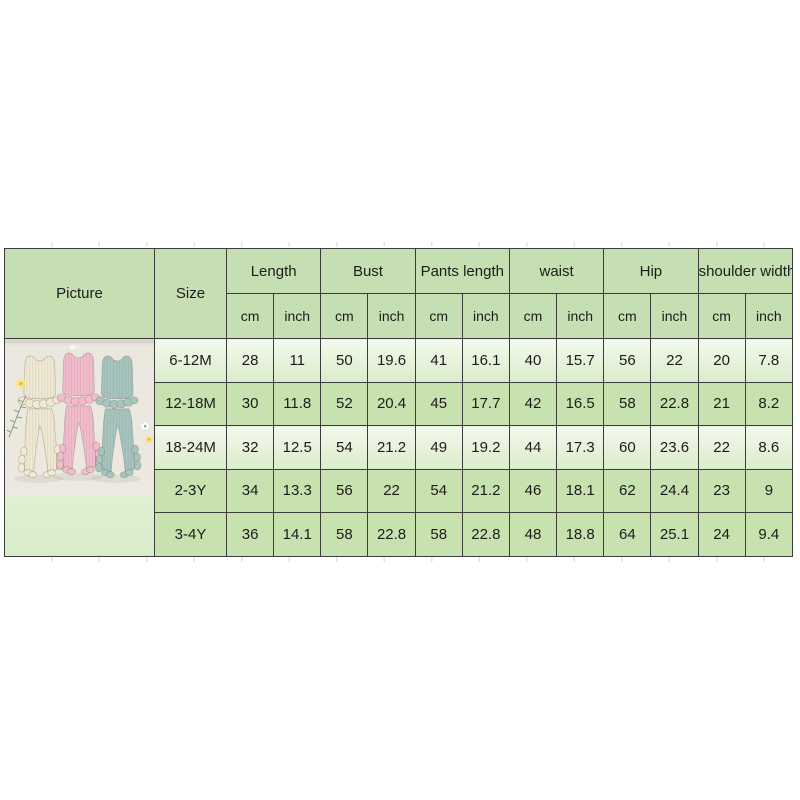  I want to click on product-photo-svg, so click(79, 417).